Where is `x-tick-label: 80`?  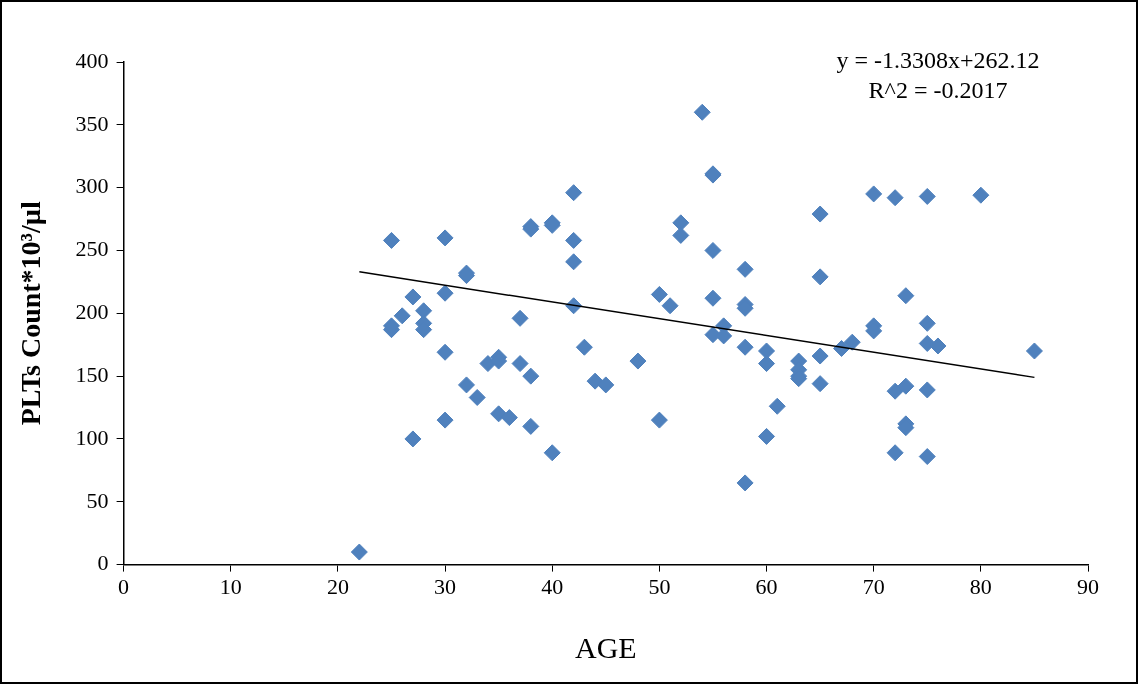
x-tick-label: 80 is located at coordinates (980, 586).